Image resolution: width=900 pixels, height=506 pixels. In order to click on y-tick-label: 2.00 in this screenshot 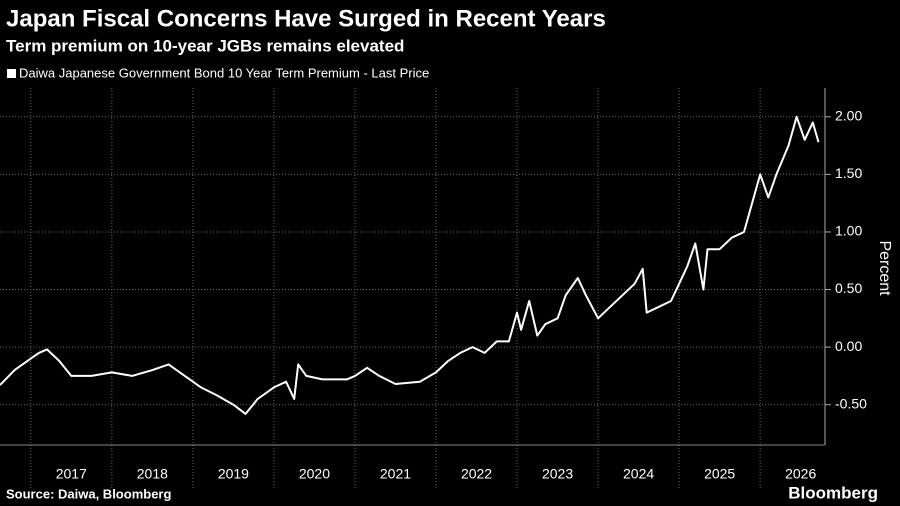, I will do `click(848, 115)`.